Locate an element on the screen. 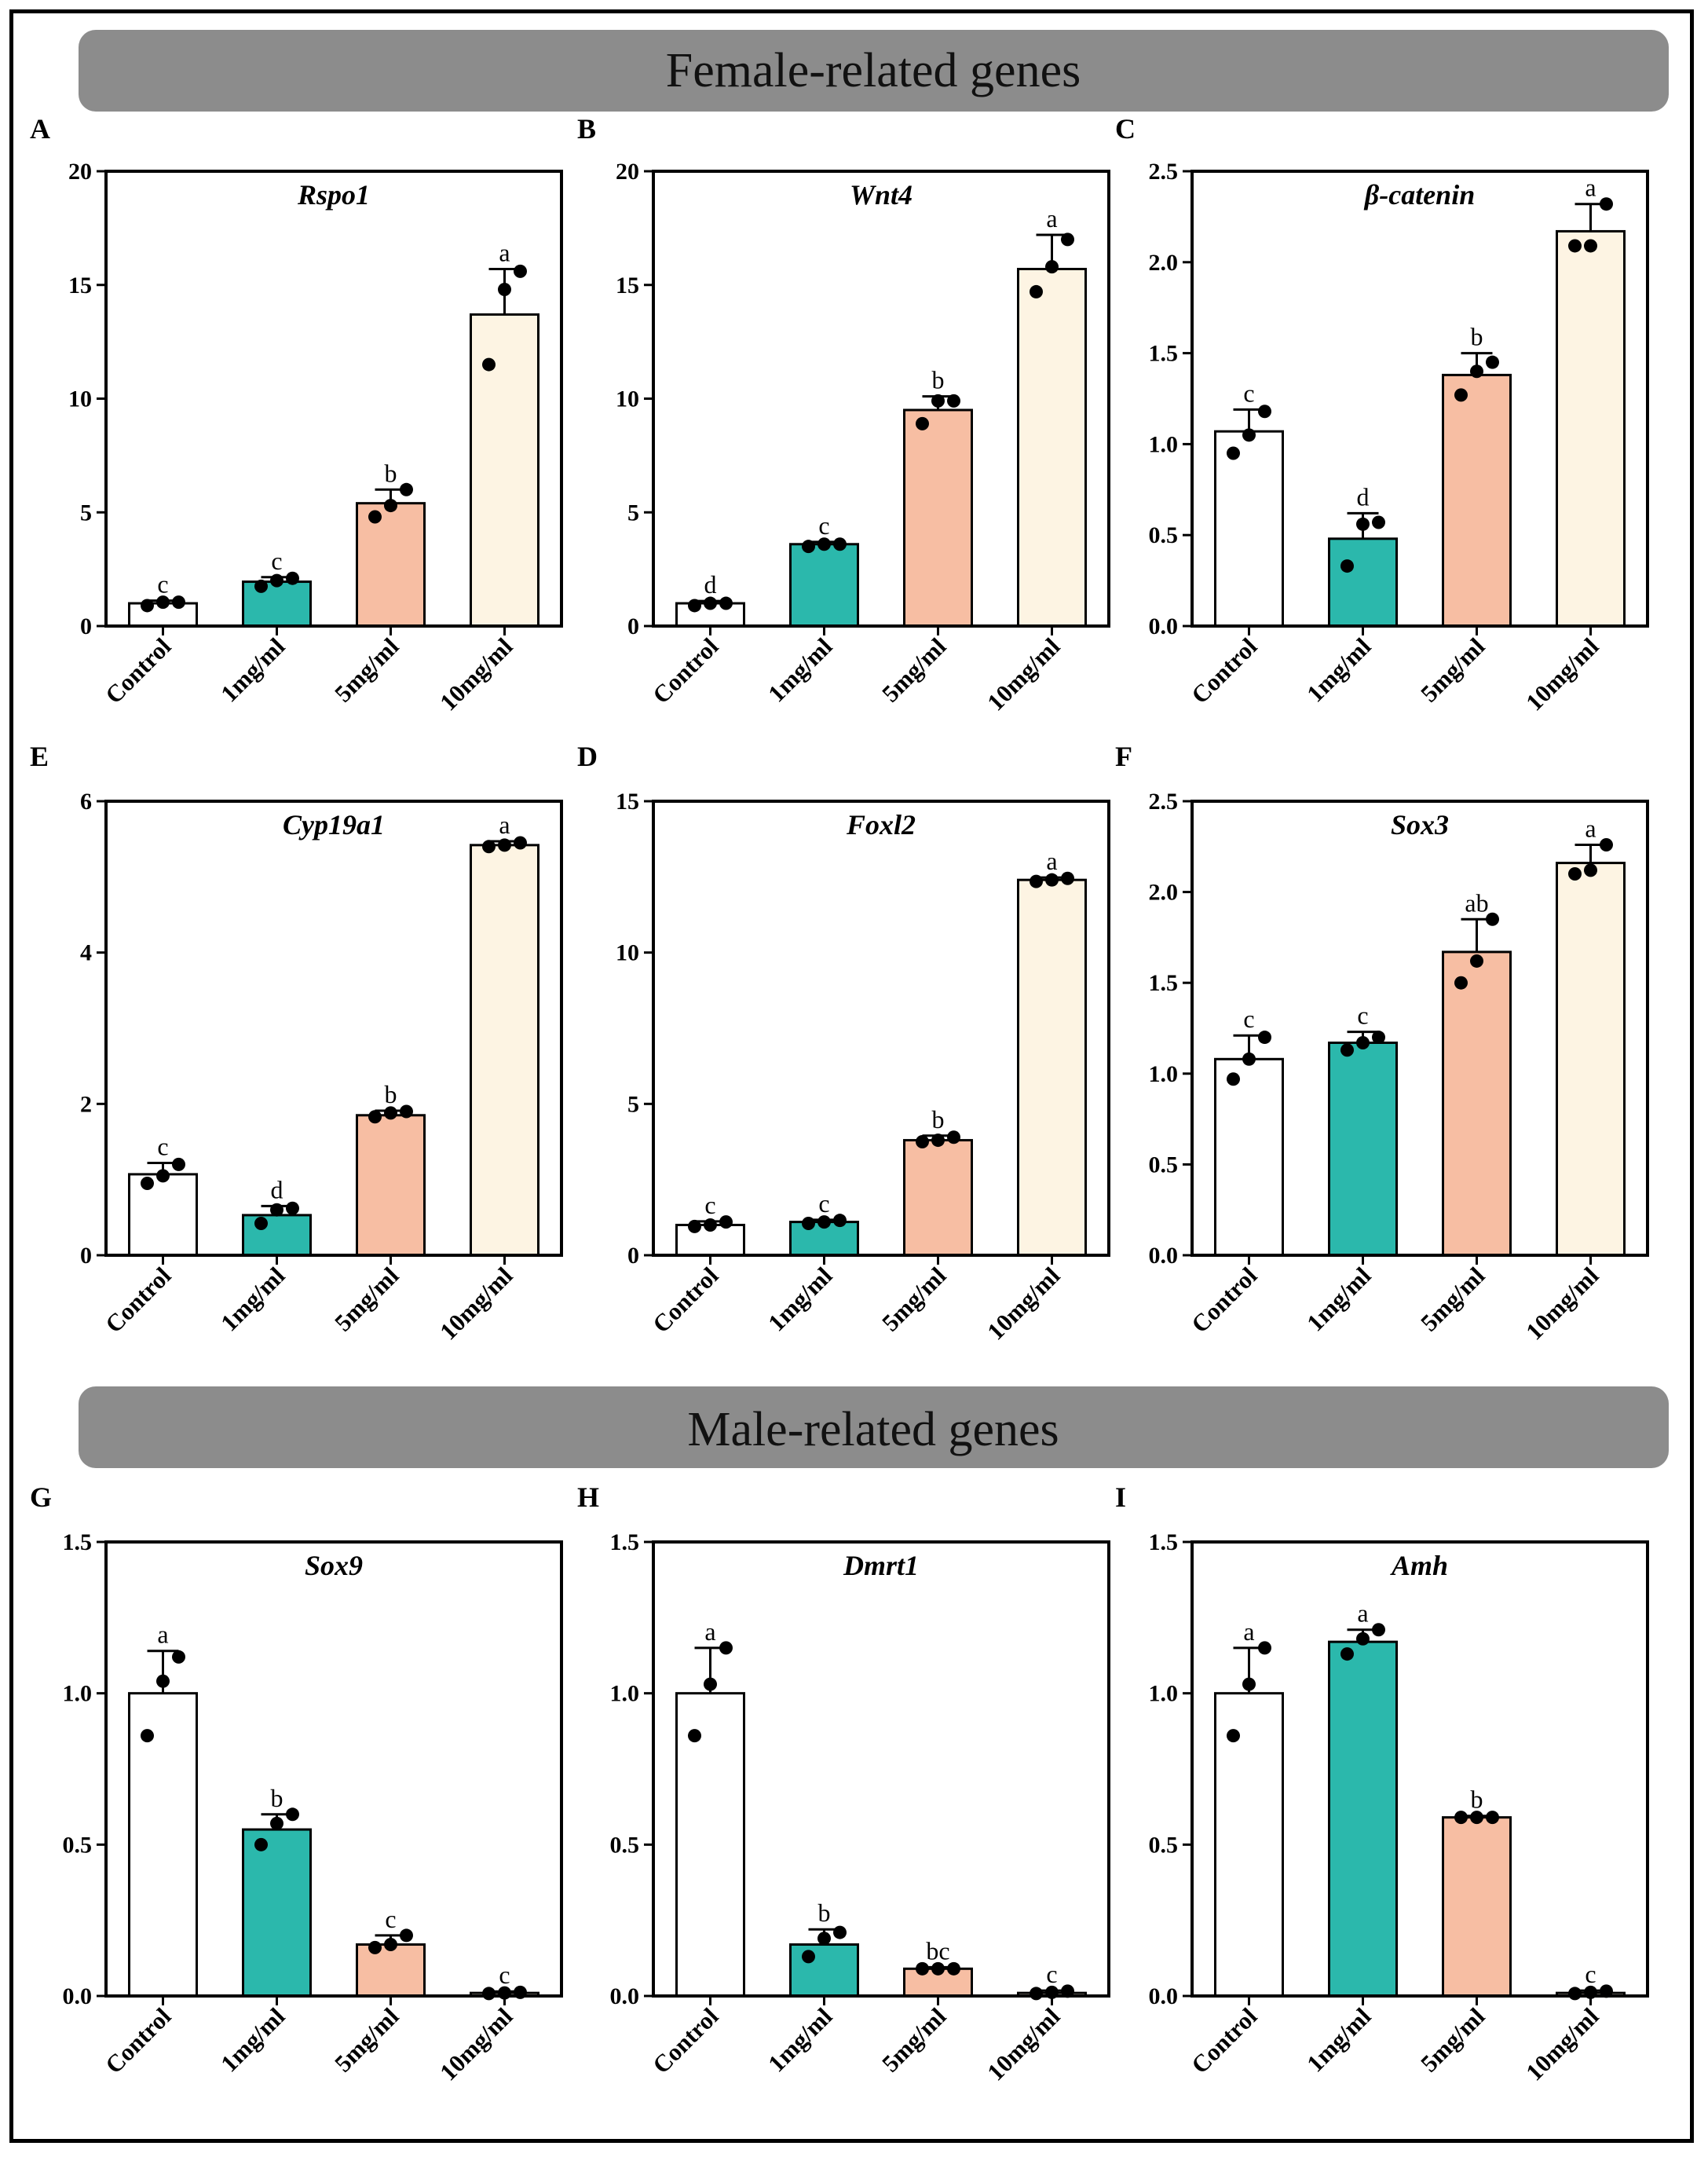 This screenshot has width=1708, height=2157. panel-c-ytick-label-0: 0.0 is located at coordinates (1164, 626).